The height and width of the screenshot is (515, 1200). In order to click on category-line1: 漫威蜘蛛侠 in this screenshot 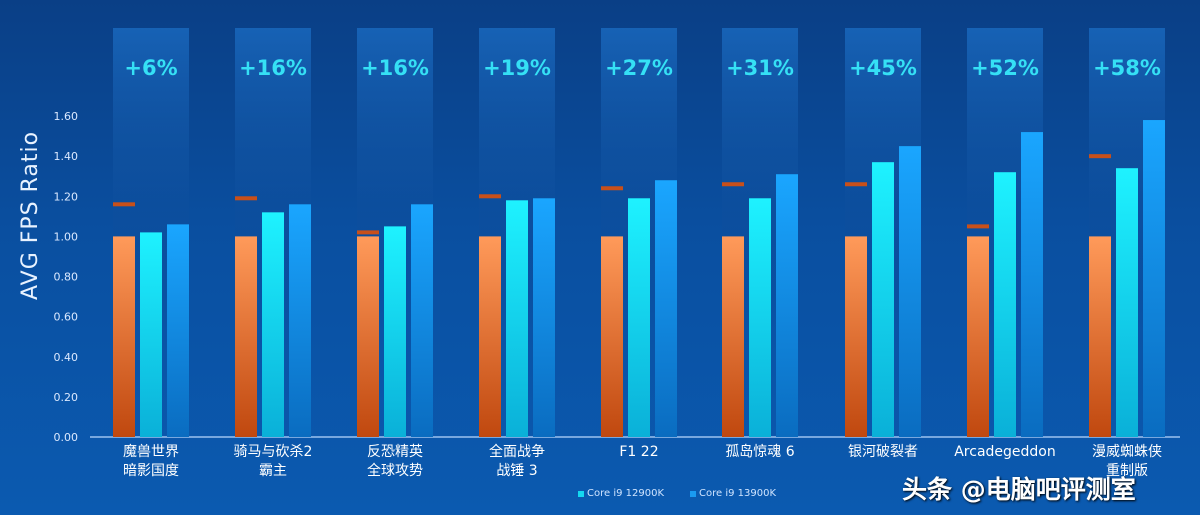, I will do `click(1127, 452)`.